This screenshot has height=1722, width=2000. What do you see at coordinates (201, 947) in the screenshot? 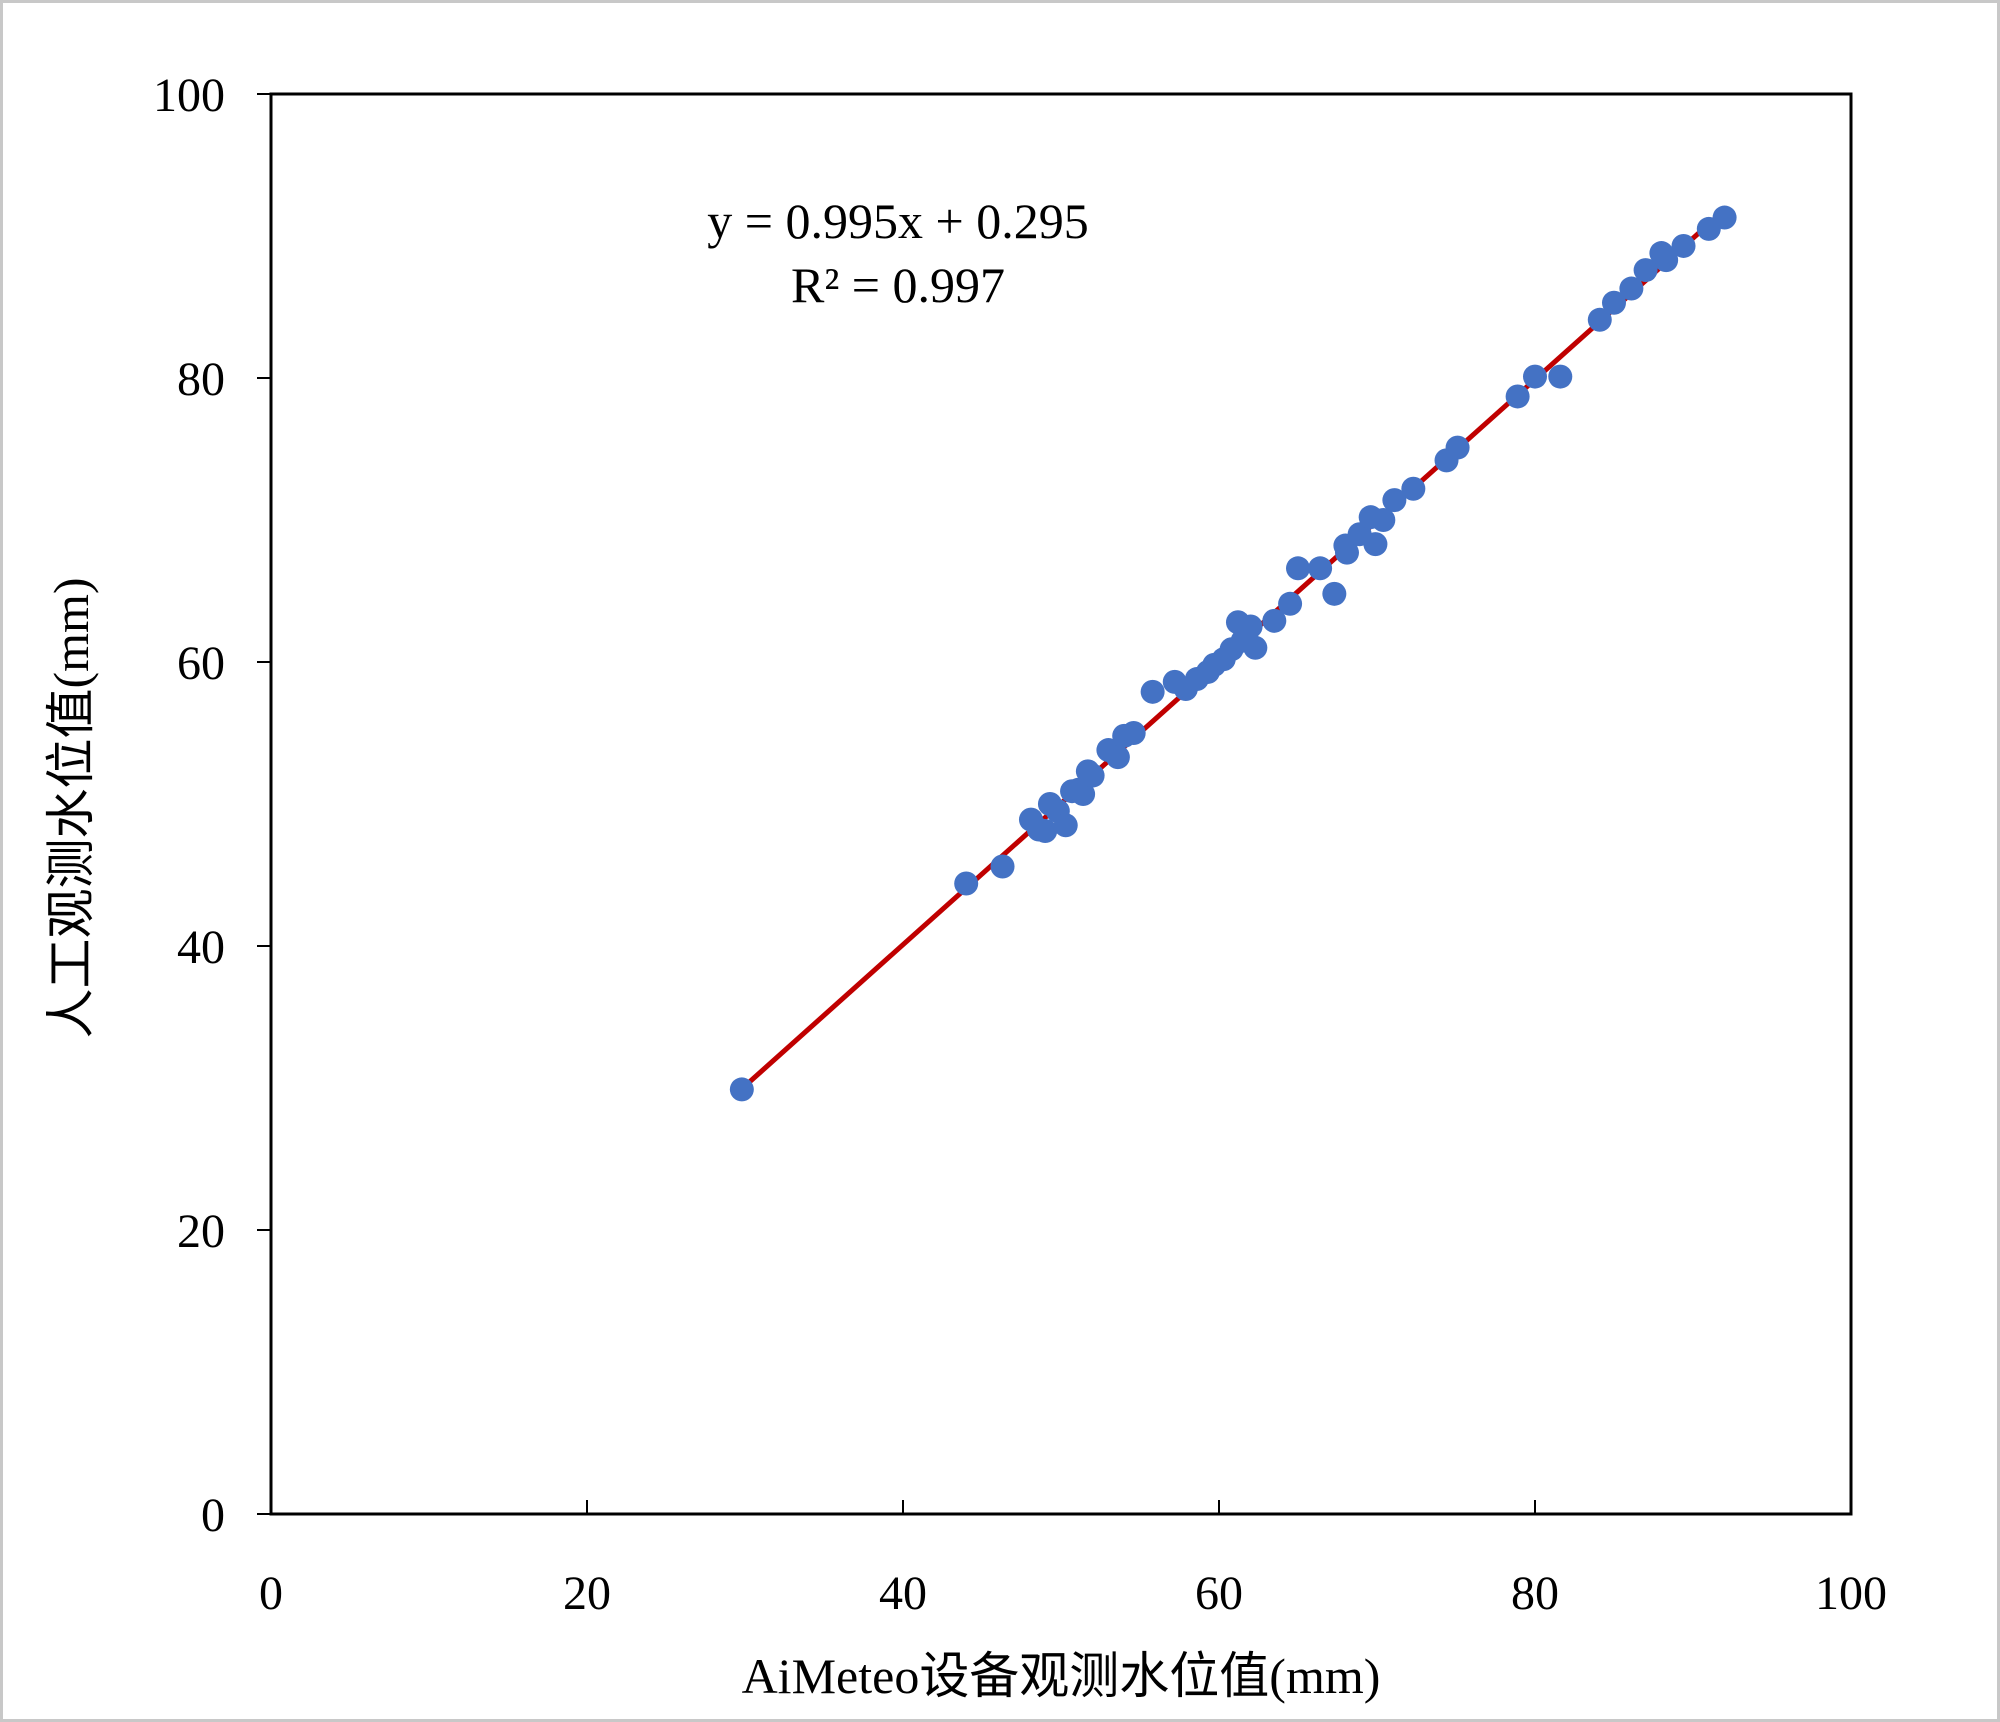
I see `y-tick-label: 40` at bounding box center [201, 947].